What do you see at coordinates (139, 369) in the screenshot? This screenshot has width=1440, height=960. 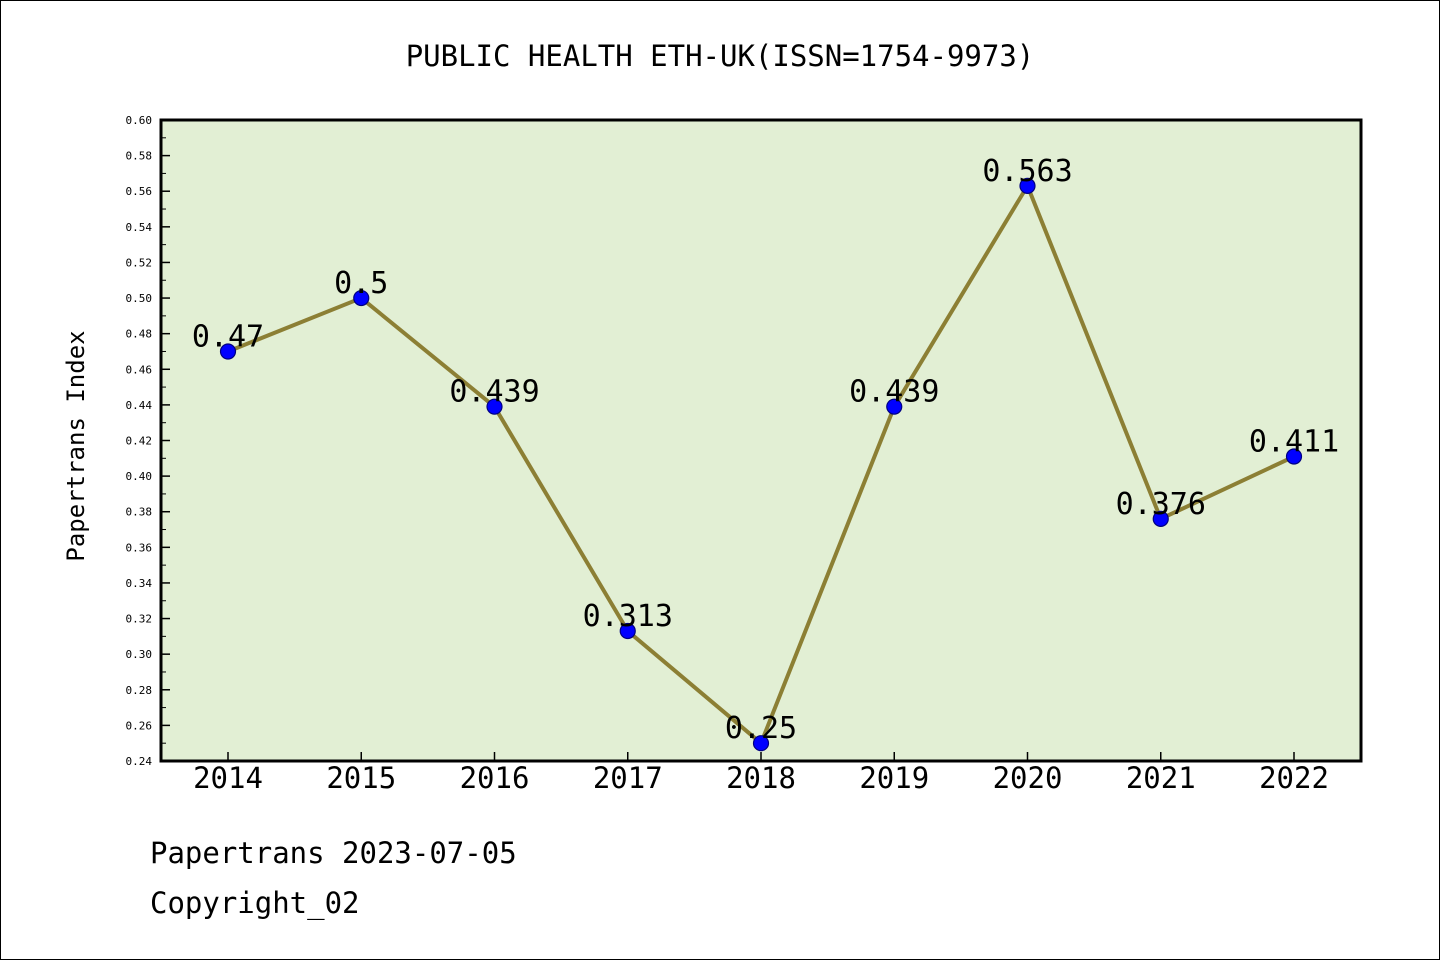 I see `y-tick-label: 0.46` at bounding box center [139, 369].